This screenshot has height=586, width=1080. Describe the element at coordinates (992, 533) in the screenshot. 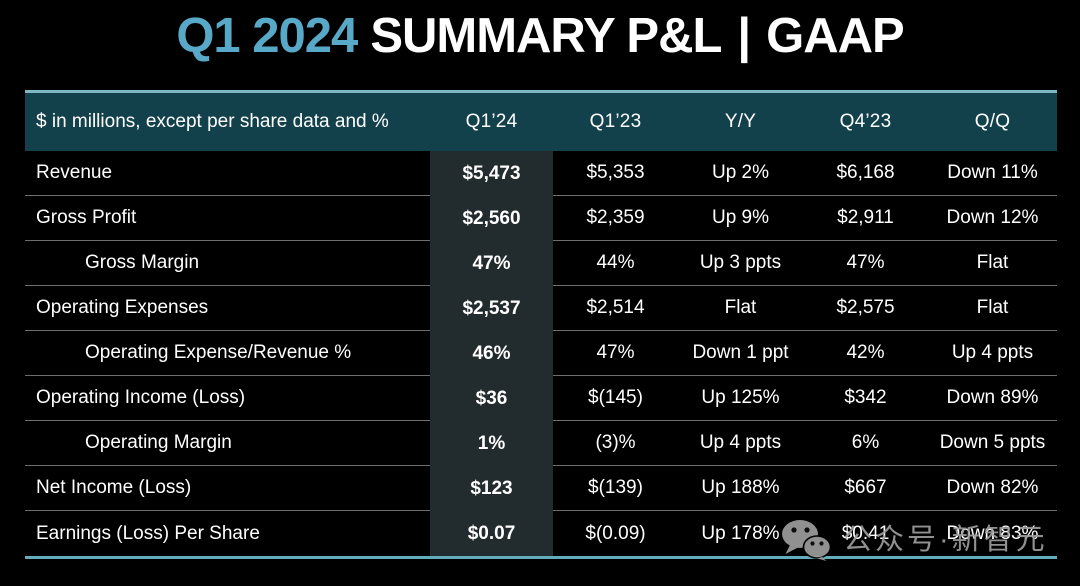

I see `value-cell: Down 83%` at that location.